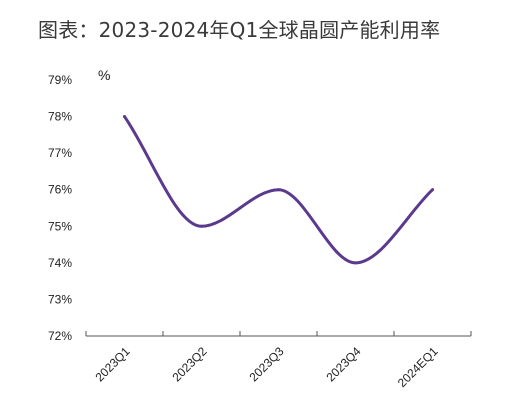  I want to click on y-axis-unit-label: %, so click(104, 75).